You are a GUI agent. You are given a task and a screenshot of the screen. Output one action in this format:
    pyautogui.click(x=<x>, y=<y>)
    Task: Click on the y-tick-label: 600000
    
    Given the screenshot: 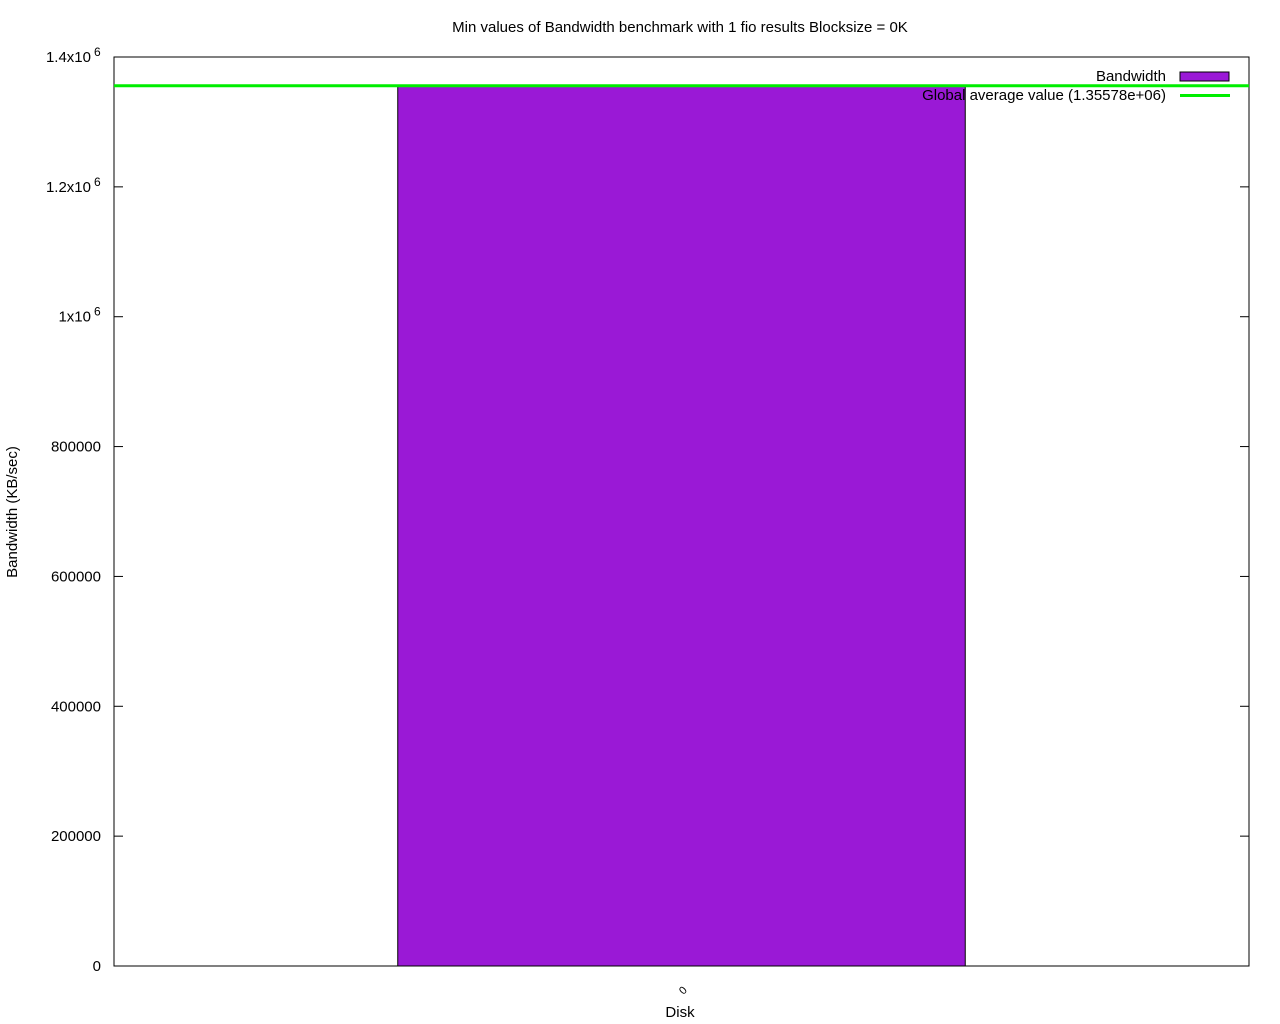 What is the action you would take?
    pyautogui.click(x=76, y=576)
    